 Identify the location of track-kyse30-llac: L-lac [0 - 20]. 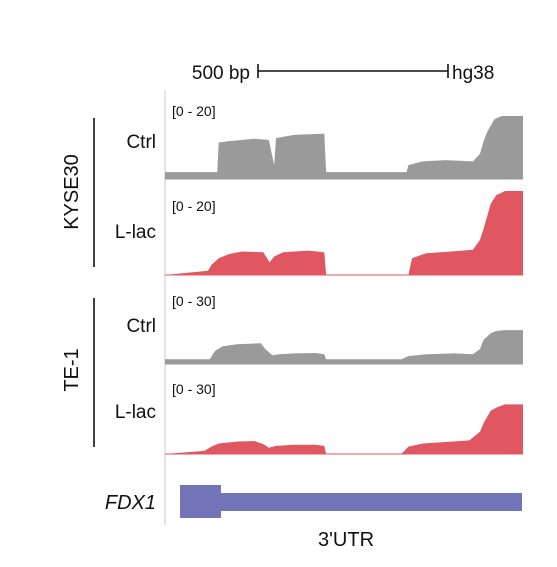
(319, 233).